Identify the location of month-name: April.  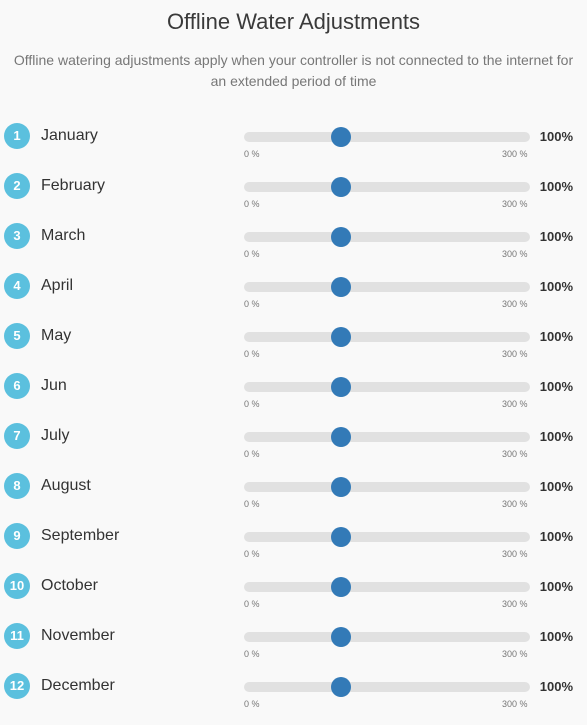
(57, 285).